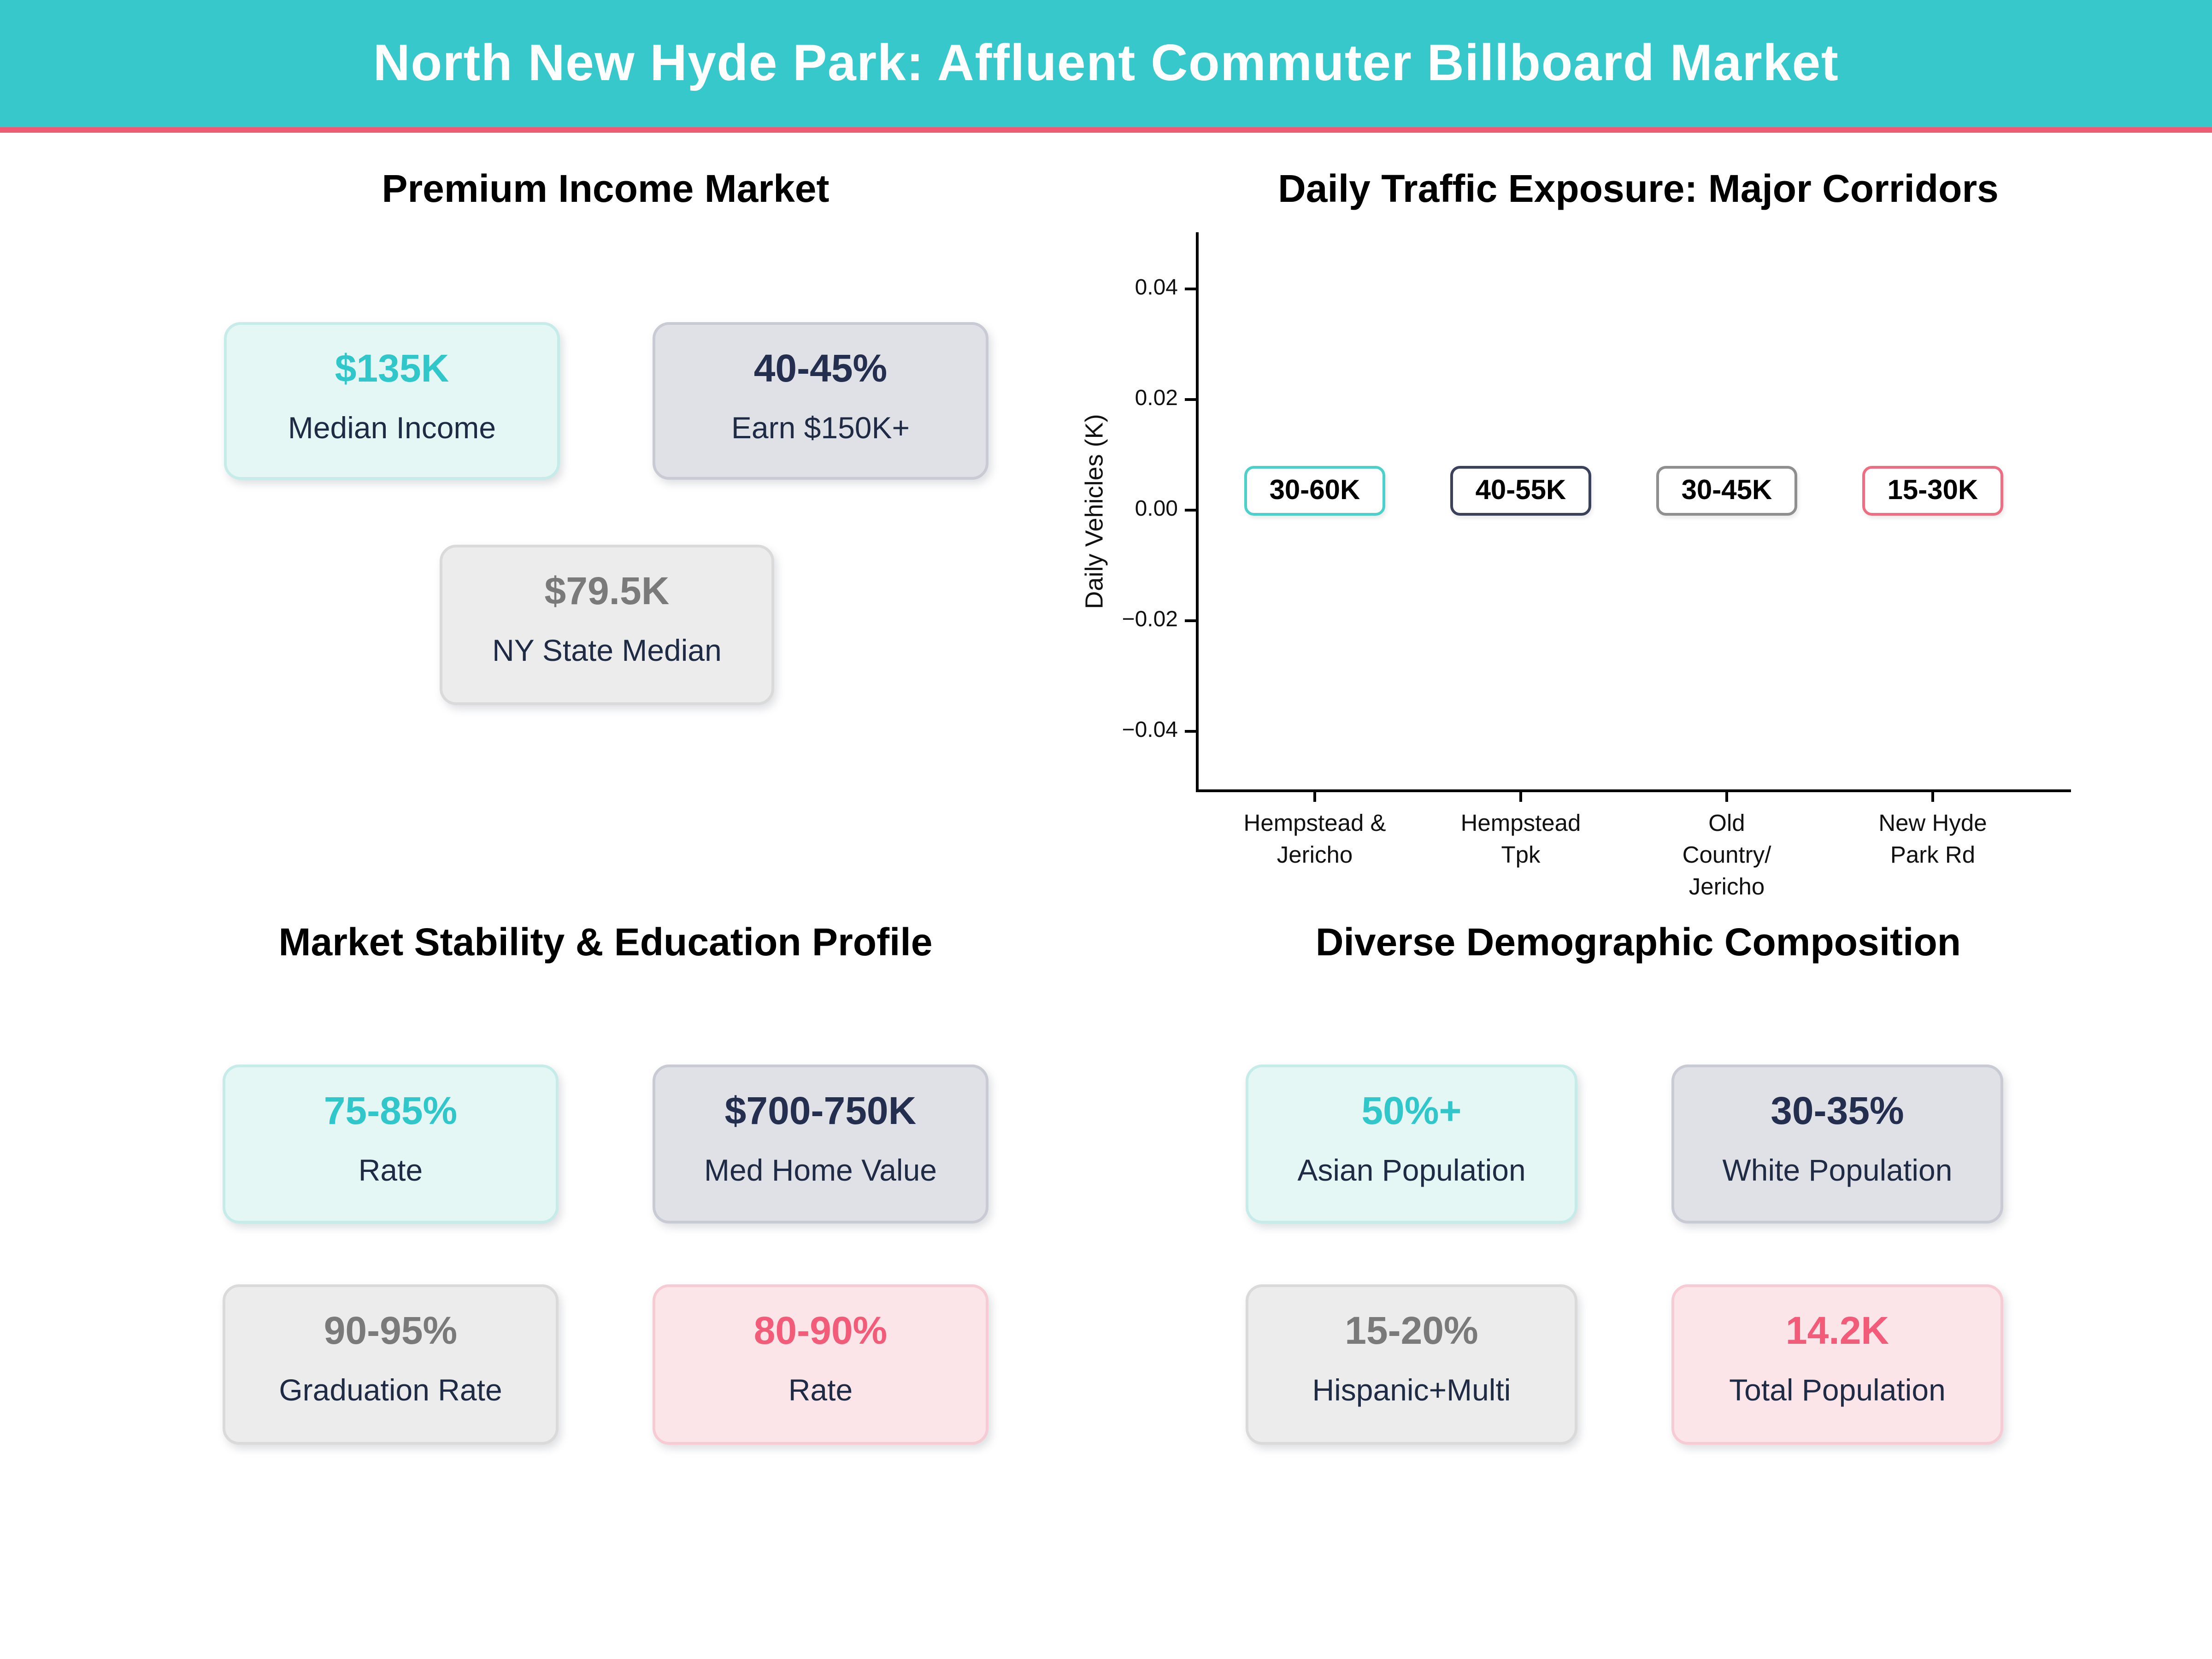 This screenshot has width=2212, height=1659. I want to click on stat-value: $700-750K, so click(820, 1110).